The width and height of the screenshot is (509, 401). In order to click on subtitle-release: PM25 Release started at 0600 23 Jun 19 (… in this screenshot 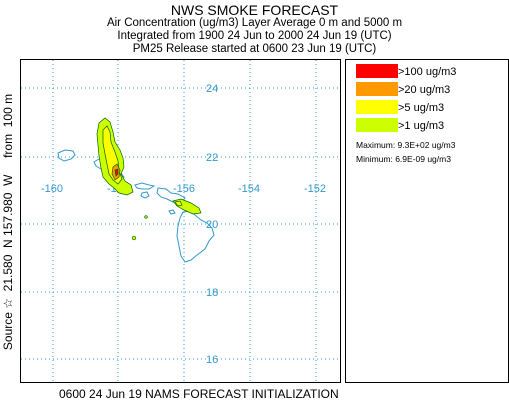, I will do `click(254, 49)`.